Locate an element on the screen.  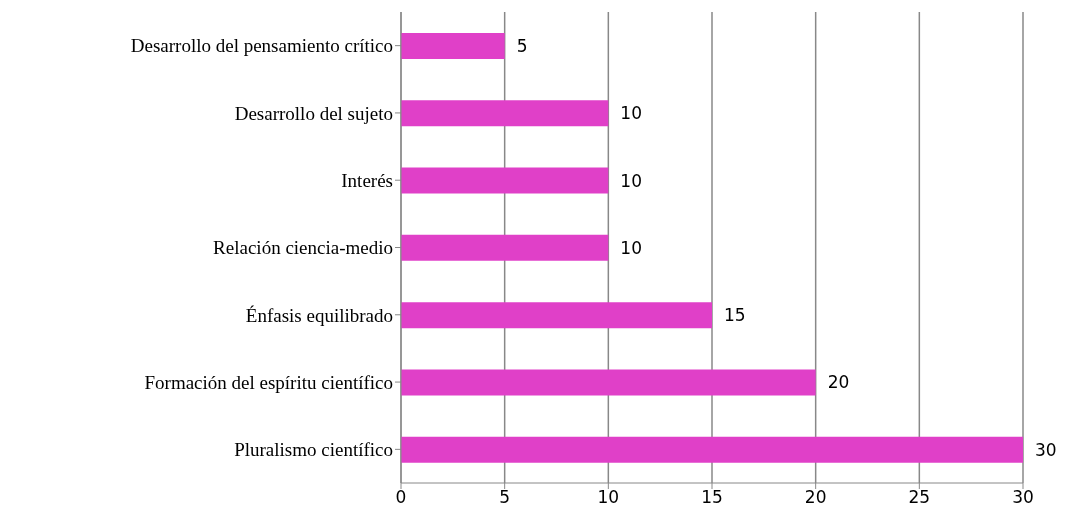
y-tick-label: Énfasis equilibrado is located at coordinates (319, 315).